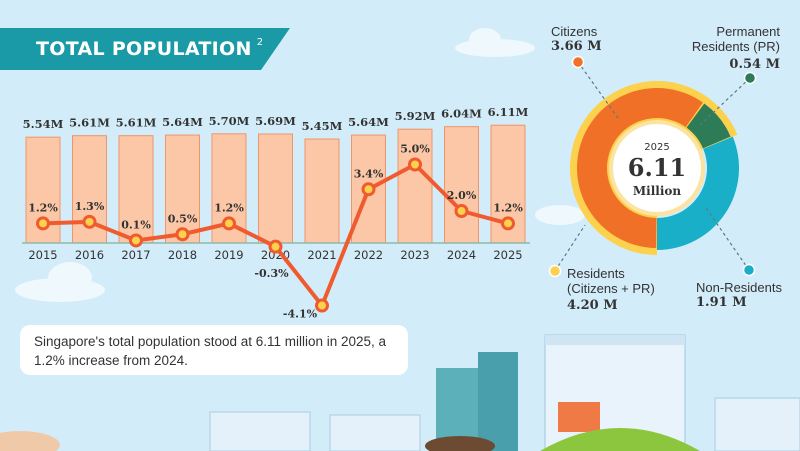 This screenshot has height=451, width=800. Describe the element at coordinates (43, 124) in the screenshot. I see `bar-value-label: 5.54M` at that location.